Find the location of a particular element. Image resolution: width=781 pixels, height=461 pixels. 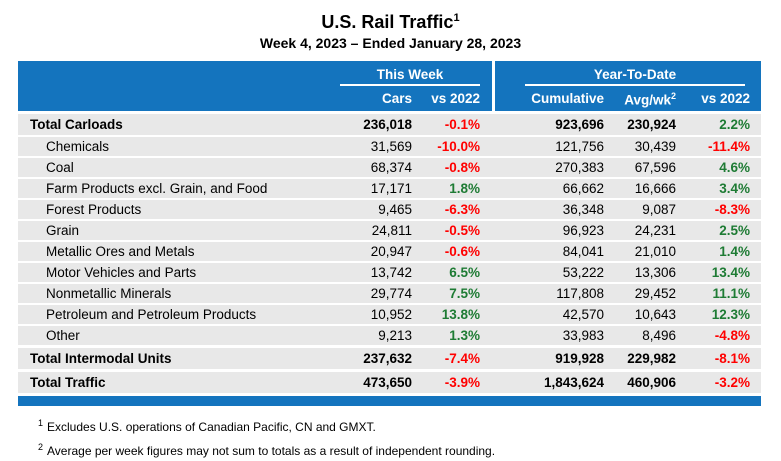

footnote-2-marker: 2 is located at coordinates (41, 447).